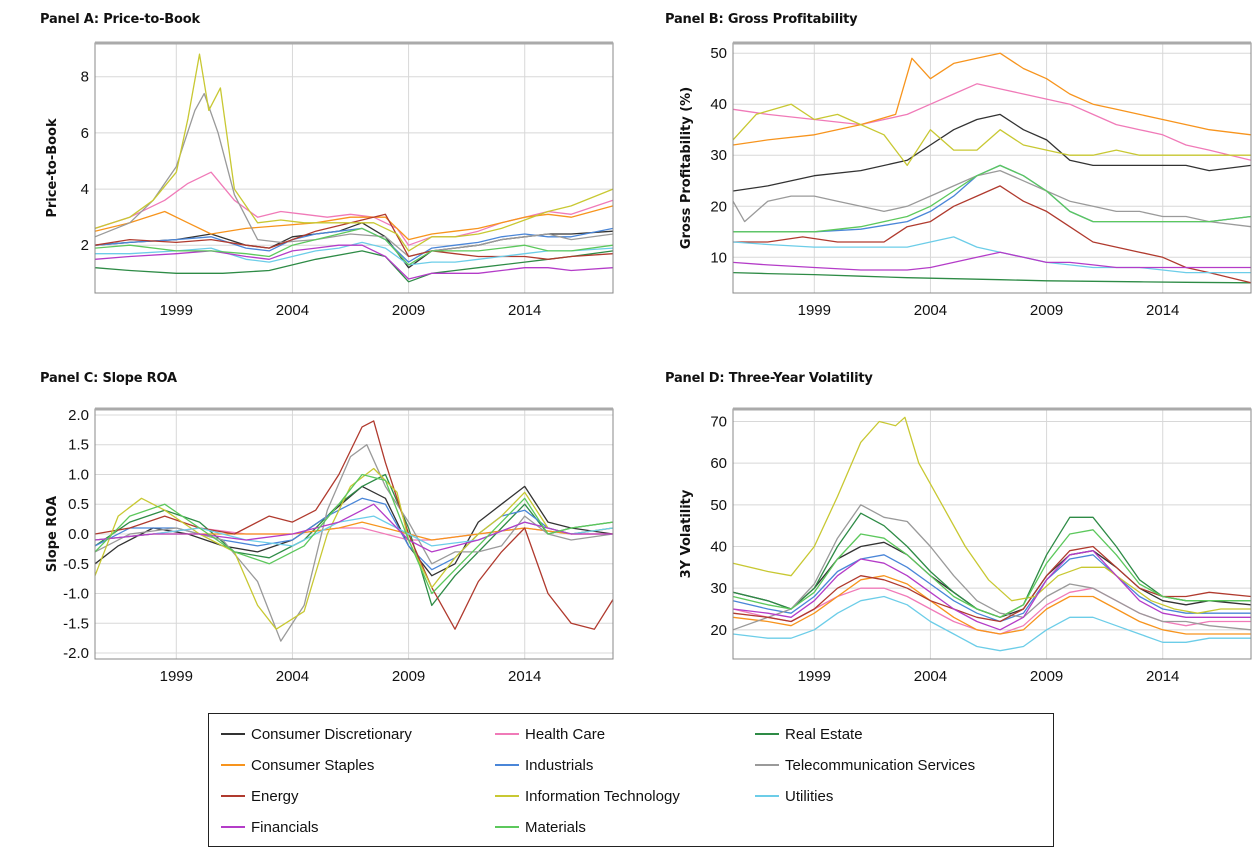 The height and width of the screenshot is (852, 1257). What do you see at coordinates (78, 415) in the screenshot?
I see `y-tick-label: 2.0` at bounding box center [78, 415].